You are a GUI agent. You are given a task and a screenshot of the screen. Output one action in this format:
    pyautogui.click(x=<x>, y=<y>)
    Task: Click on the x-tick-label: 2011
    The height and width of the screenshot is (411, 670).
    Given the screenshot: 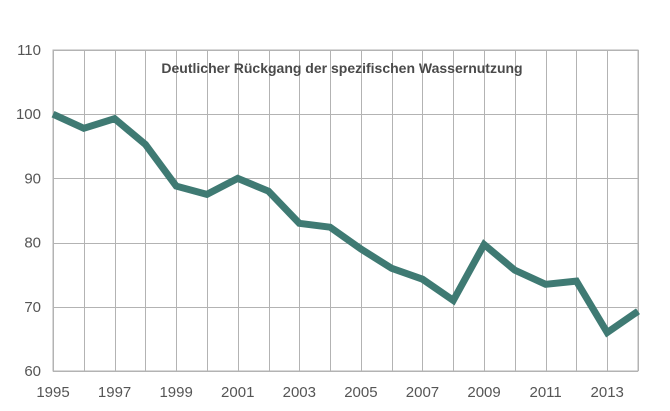 What is the action you would take?
    pyautogui.click(x=545, y=392)
    